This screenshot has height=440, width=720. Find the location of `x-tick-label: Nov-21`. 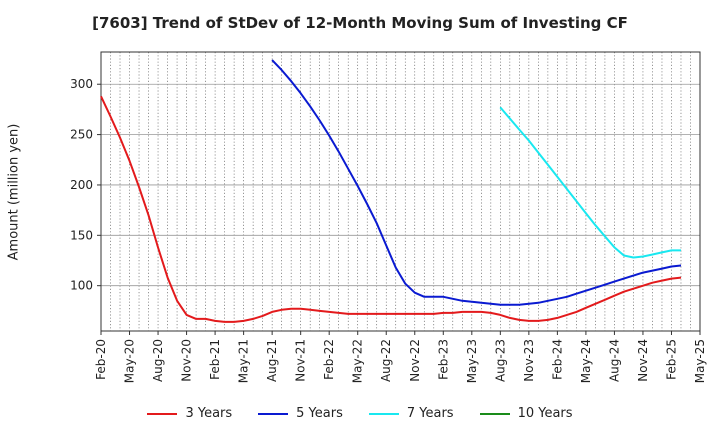

x-tick-label: Nov-21 is located at coordinates (301, 360).